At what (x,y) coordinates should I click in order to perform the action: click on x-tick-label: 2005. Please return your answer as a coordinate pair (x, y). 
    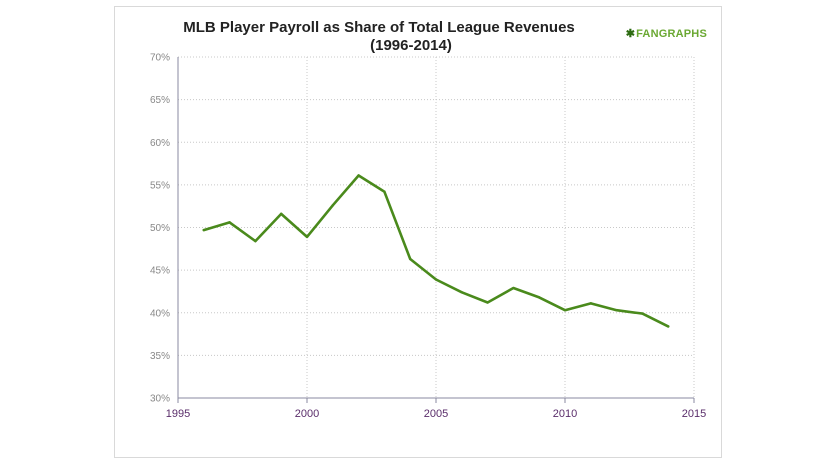
    Looking at the image, I should click on (436, 414).